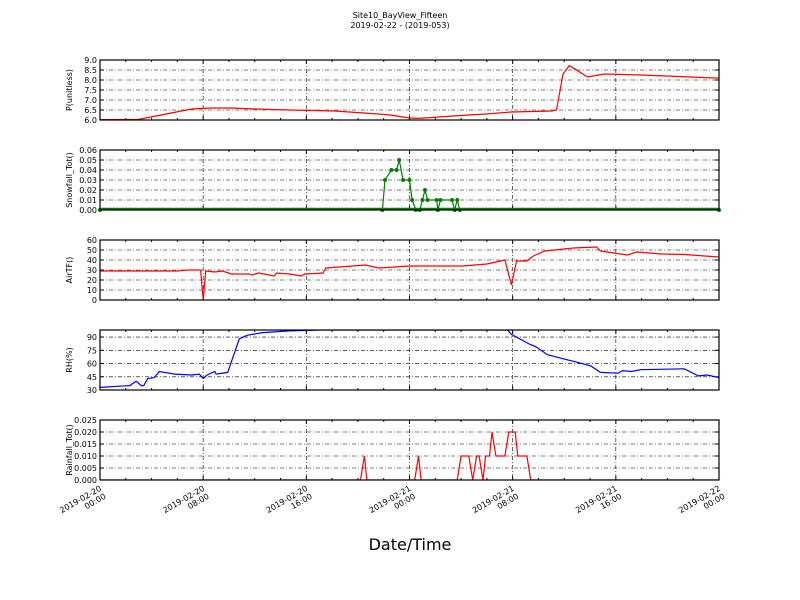 Image resolution: width=800 pixels, height=600 pixels. I want to click on chart-title: Site10_BayView_Fifteen, so click(400, 15).